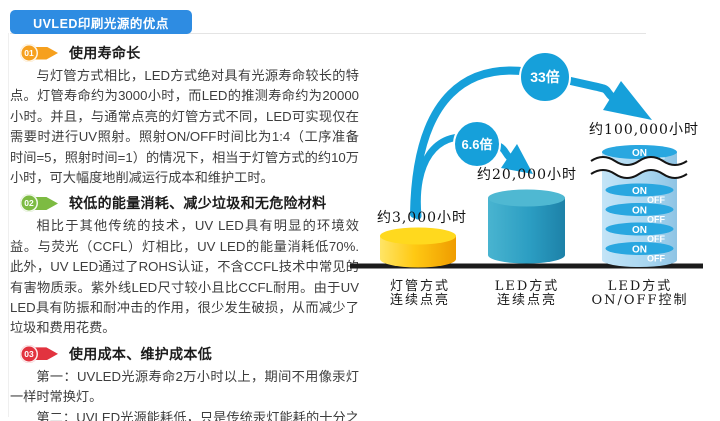  I want to click on badge-number: 03, so click(29, 353).